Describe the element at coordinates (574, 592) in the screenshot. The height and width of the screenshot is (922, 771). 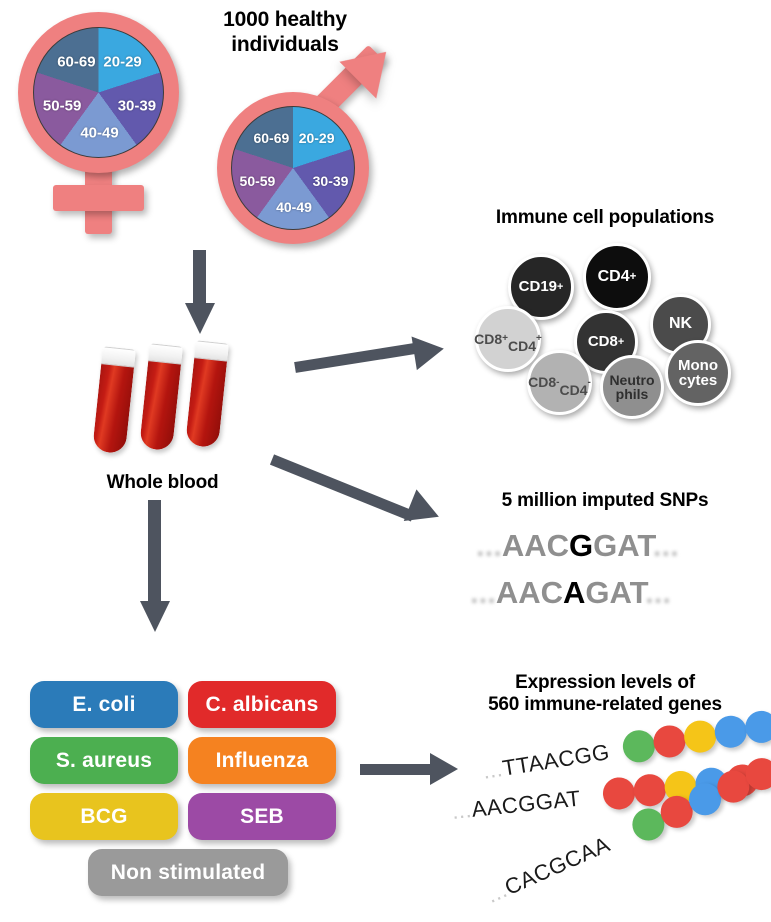
I see `snp-variant-base: A` at that location.